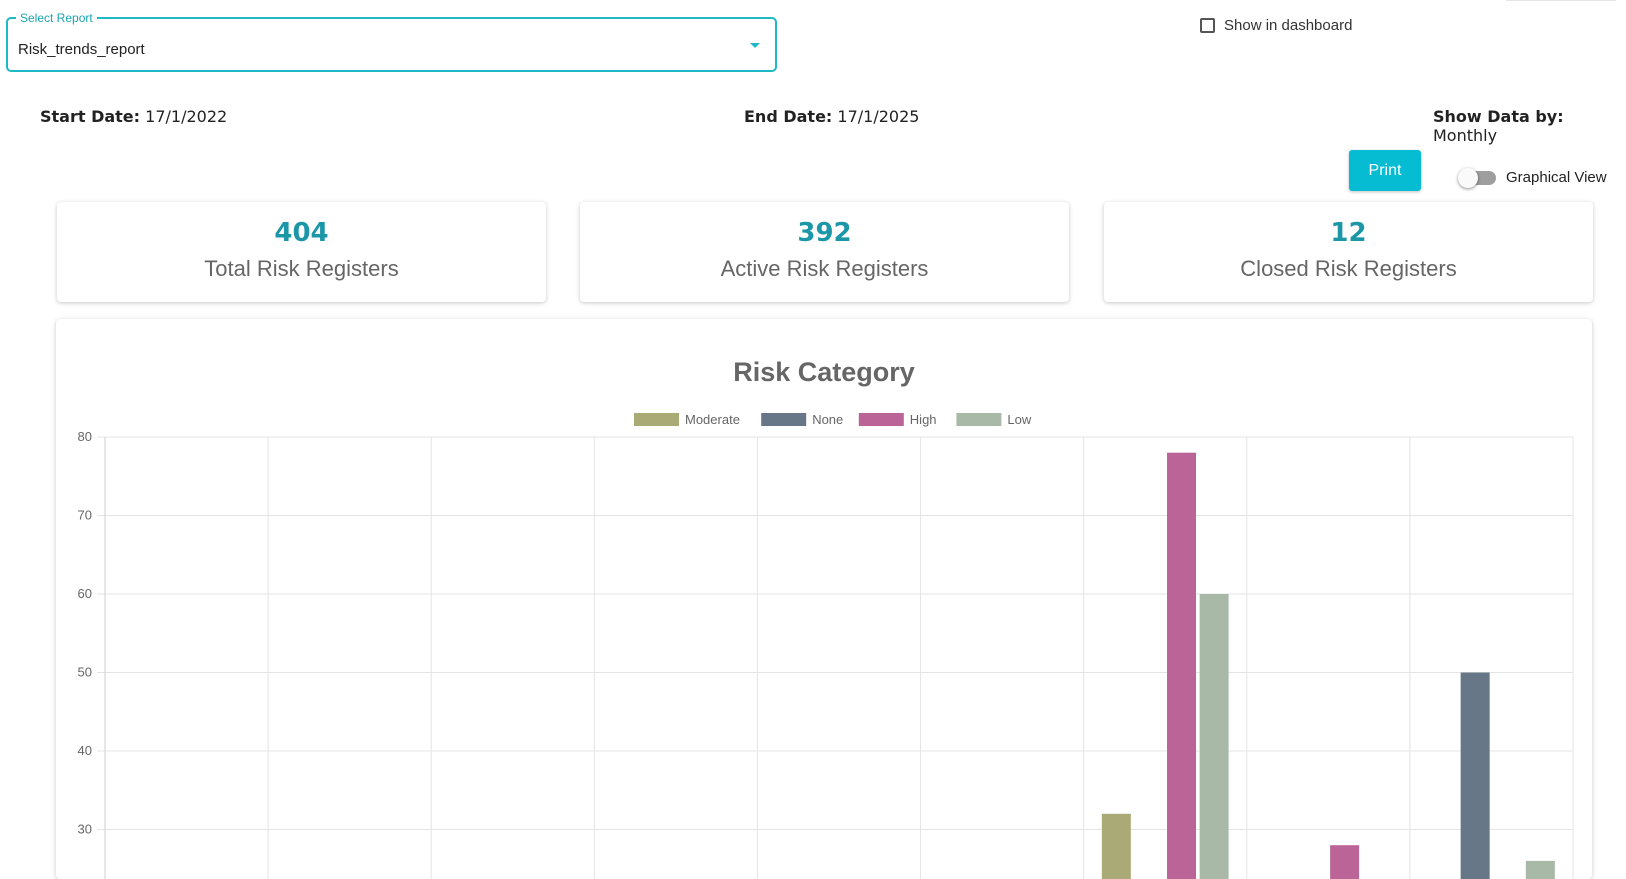 The image size is (1626, 879). I want to click on print-button: Print, so click(1385, 170).